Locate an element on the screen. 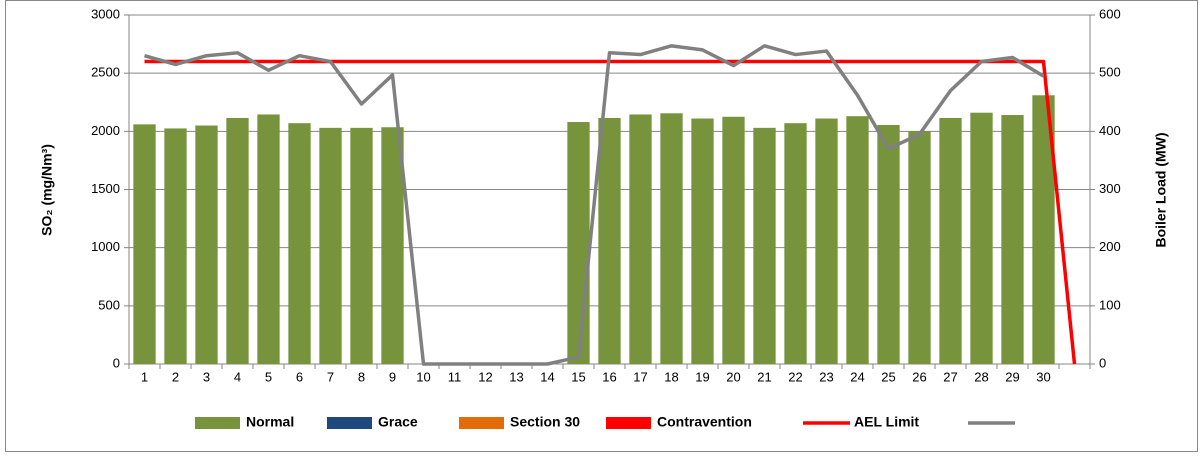 The width and height of the screenshot is (1204, 456). x-tick-label: 17 is located at coordinates (640, 376).